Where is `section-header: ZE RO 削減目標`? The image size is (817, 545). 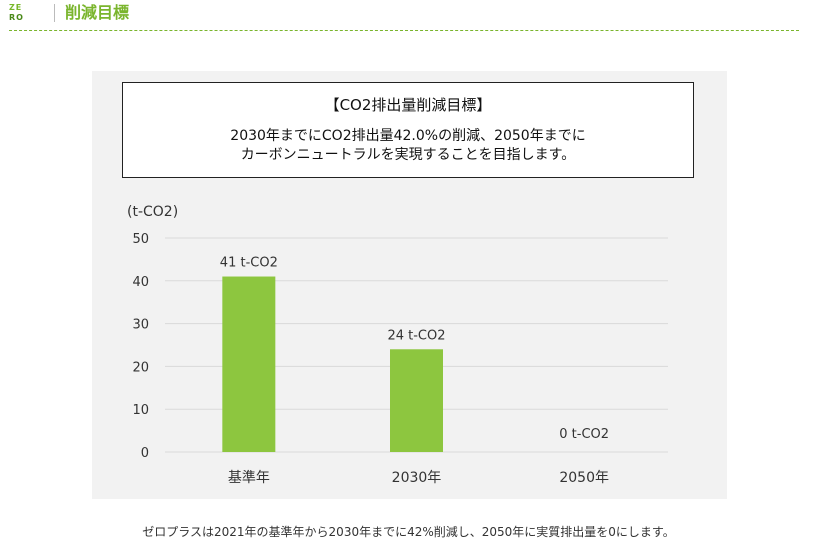
section-header: ZE RO 削減目標 is located at coordinates (404, 15).